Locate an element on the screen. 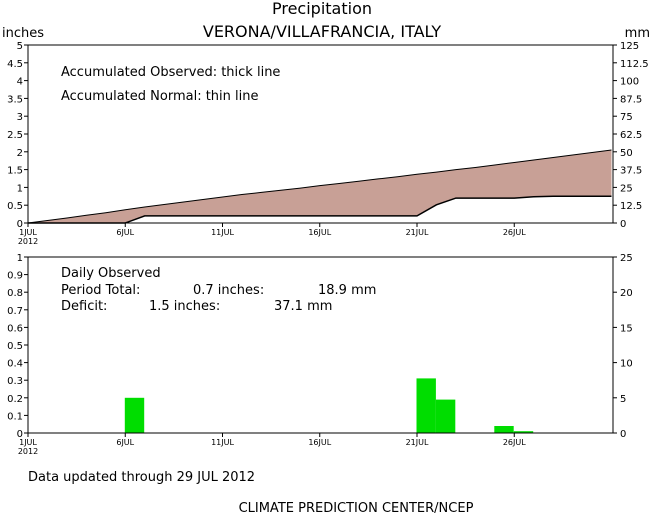  daily-left-tick-label: 0.7 is located at coordinates (15, 311).